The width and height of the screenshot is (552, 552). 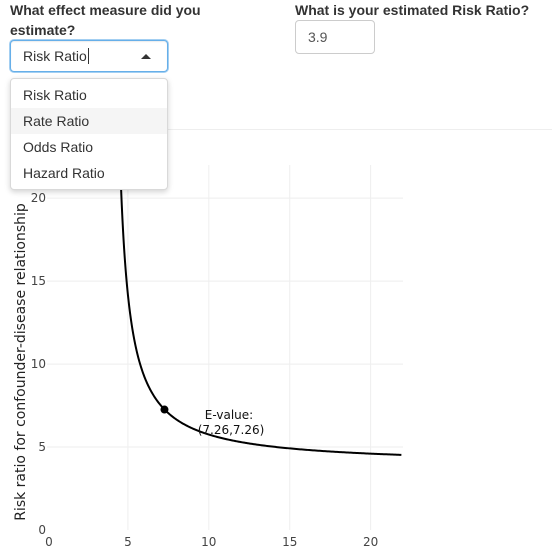 What do you see at coordinates (335, 37) in the screenshot?
I see `risk-ratio-input` at bounding box center [335, 37].